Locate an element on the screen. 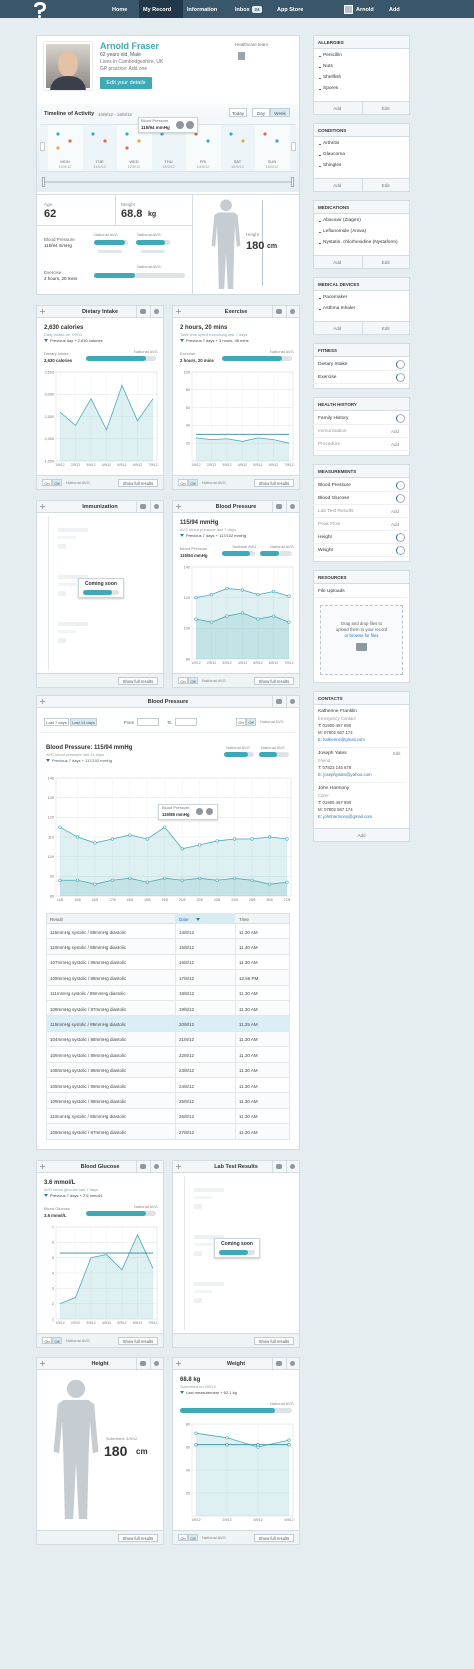 This screenshot has height=1669, width=474. table-column-header: Result is located at coordinates (56, 919).